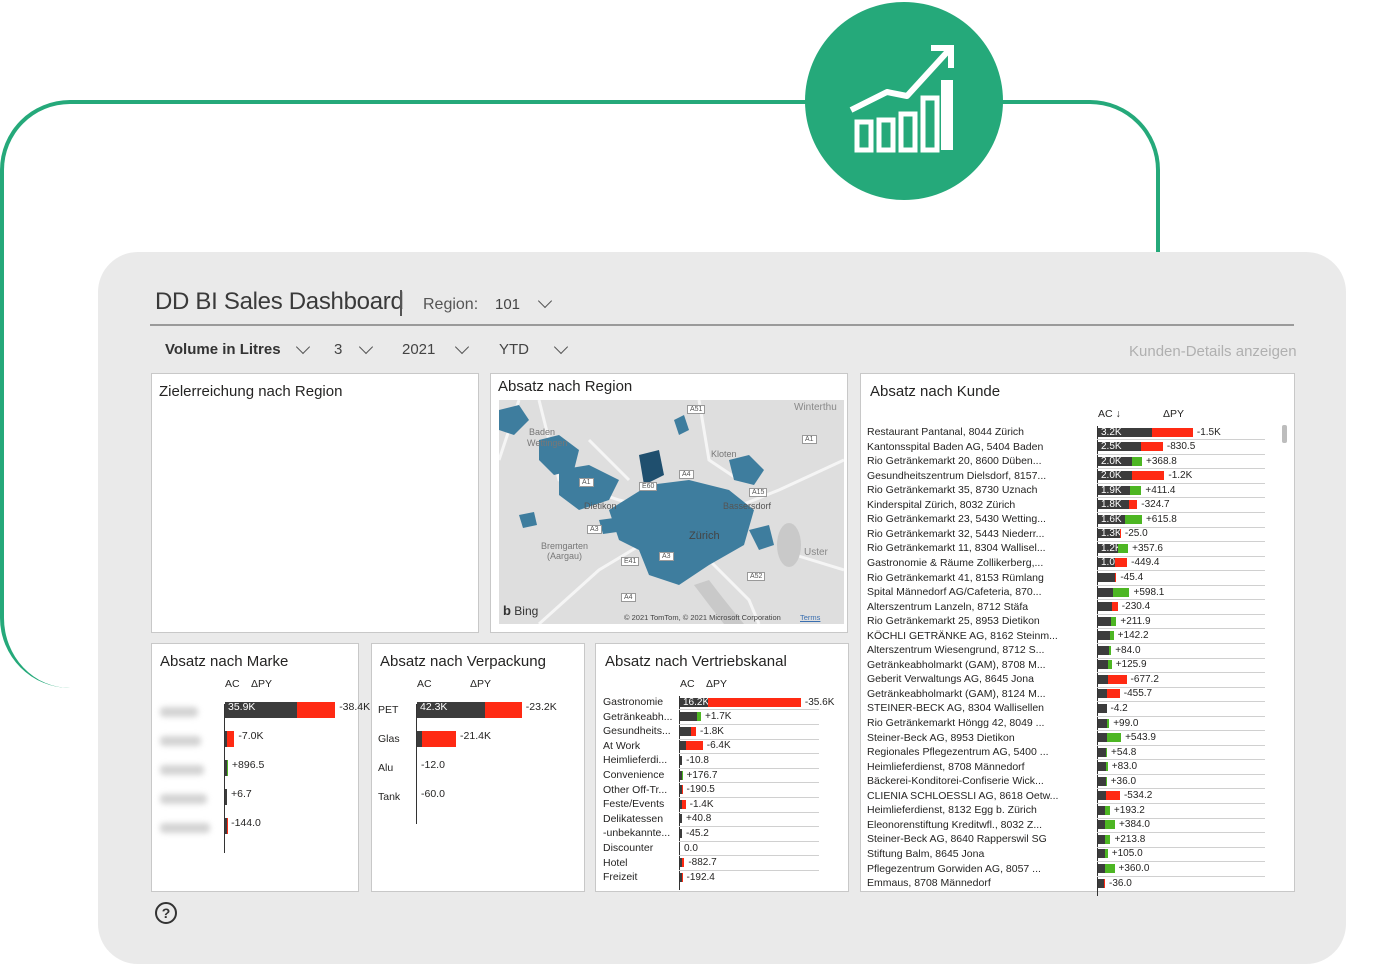  I want to click on delta-value-label: -38.4K, so click(355, 707).